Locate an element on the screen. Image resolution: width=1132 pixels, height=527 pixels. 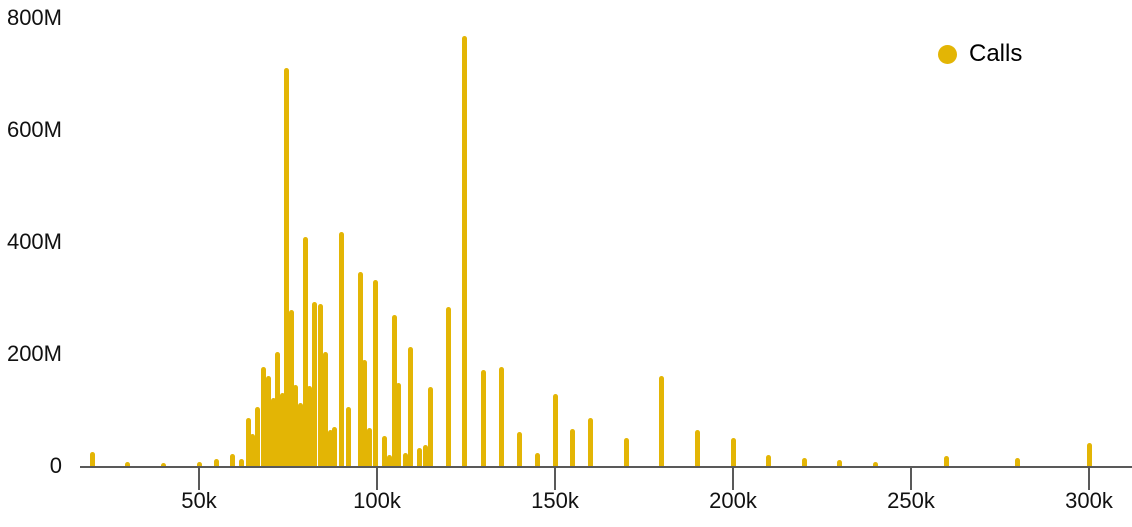
x-axis-tick-label: 100k is located at coordinates (377, 500).